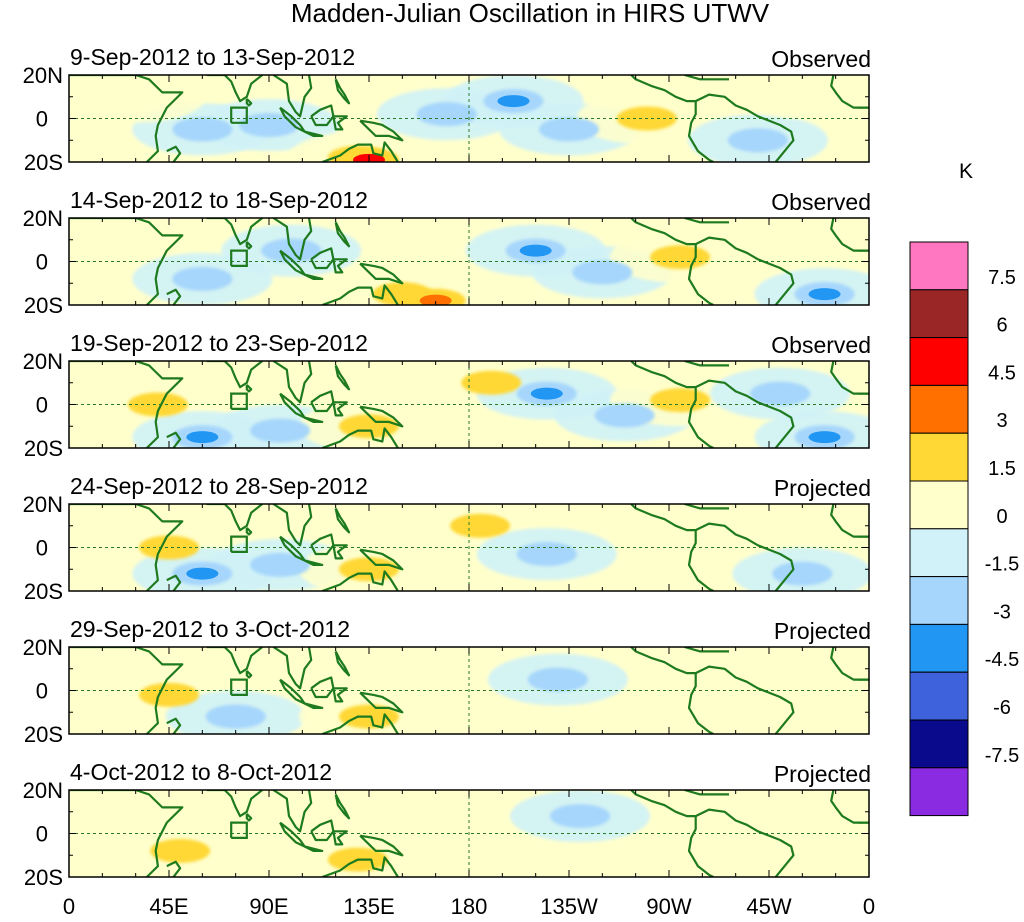 The image size is (1024, 922). Describe the element at coordinates (966, 171) in the screenshot. I see `colorbar-unit: K` at that location.